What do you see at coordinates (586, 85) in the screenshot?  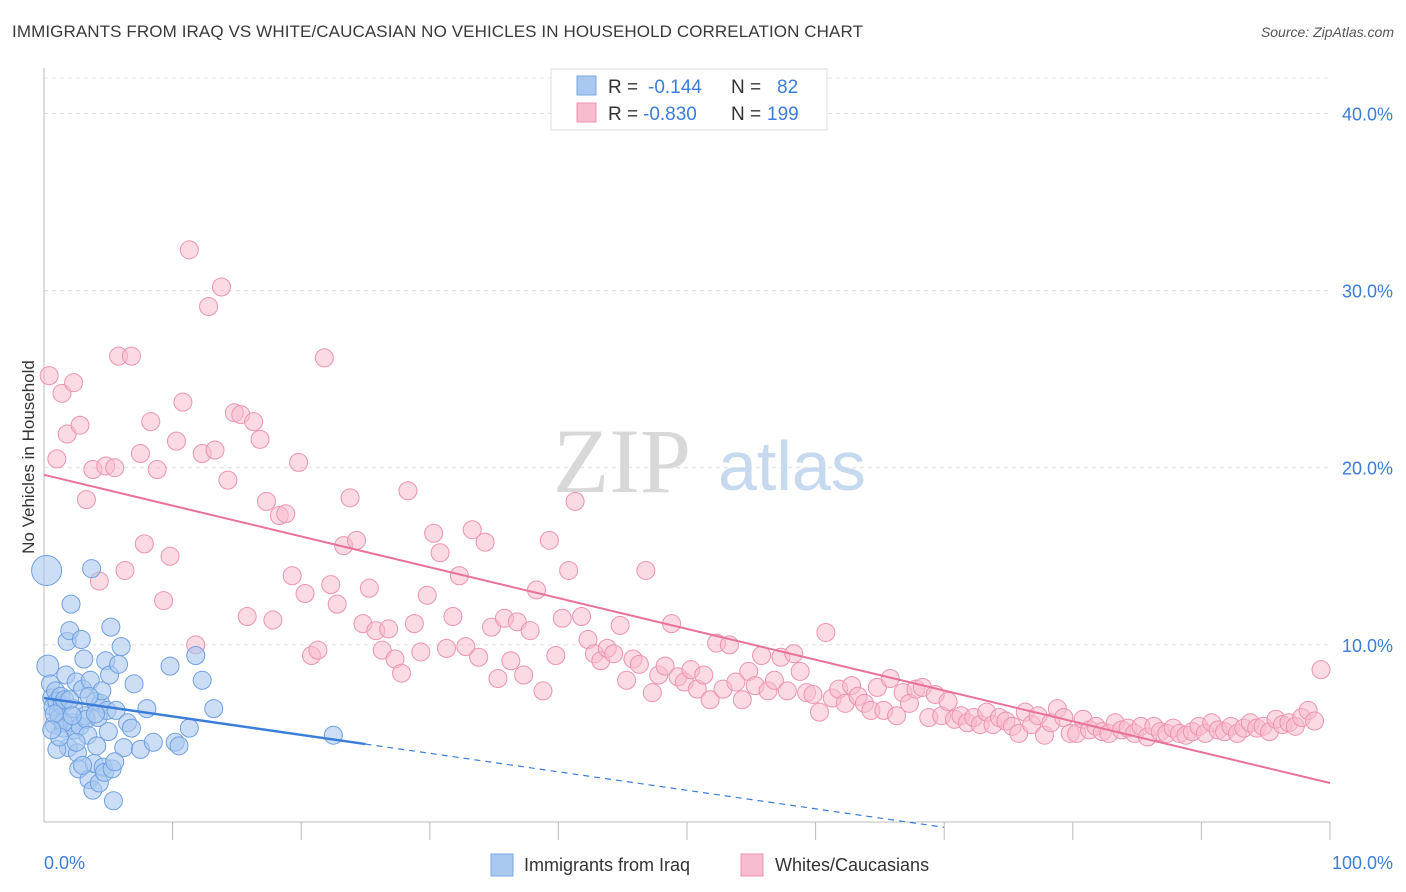 I see `legend-swatch-blue` at bounding box center [586, 85].